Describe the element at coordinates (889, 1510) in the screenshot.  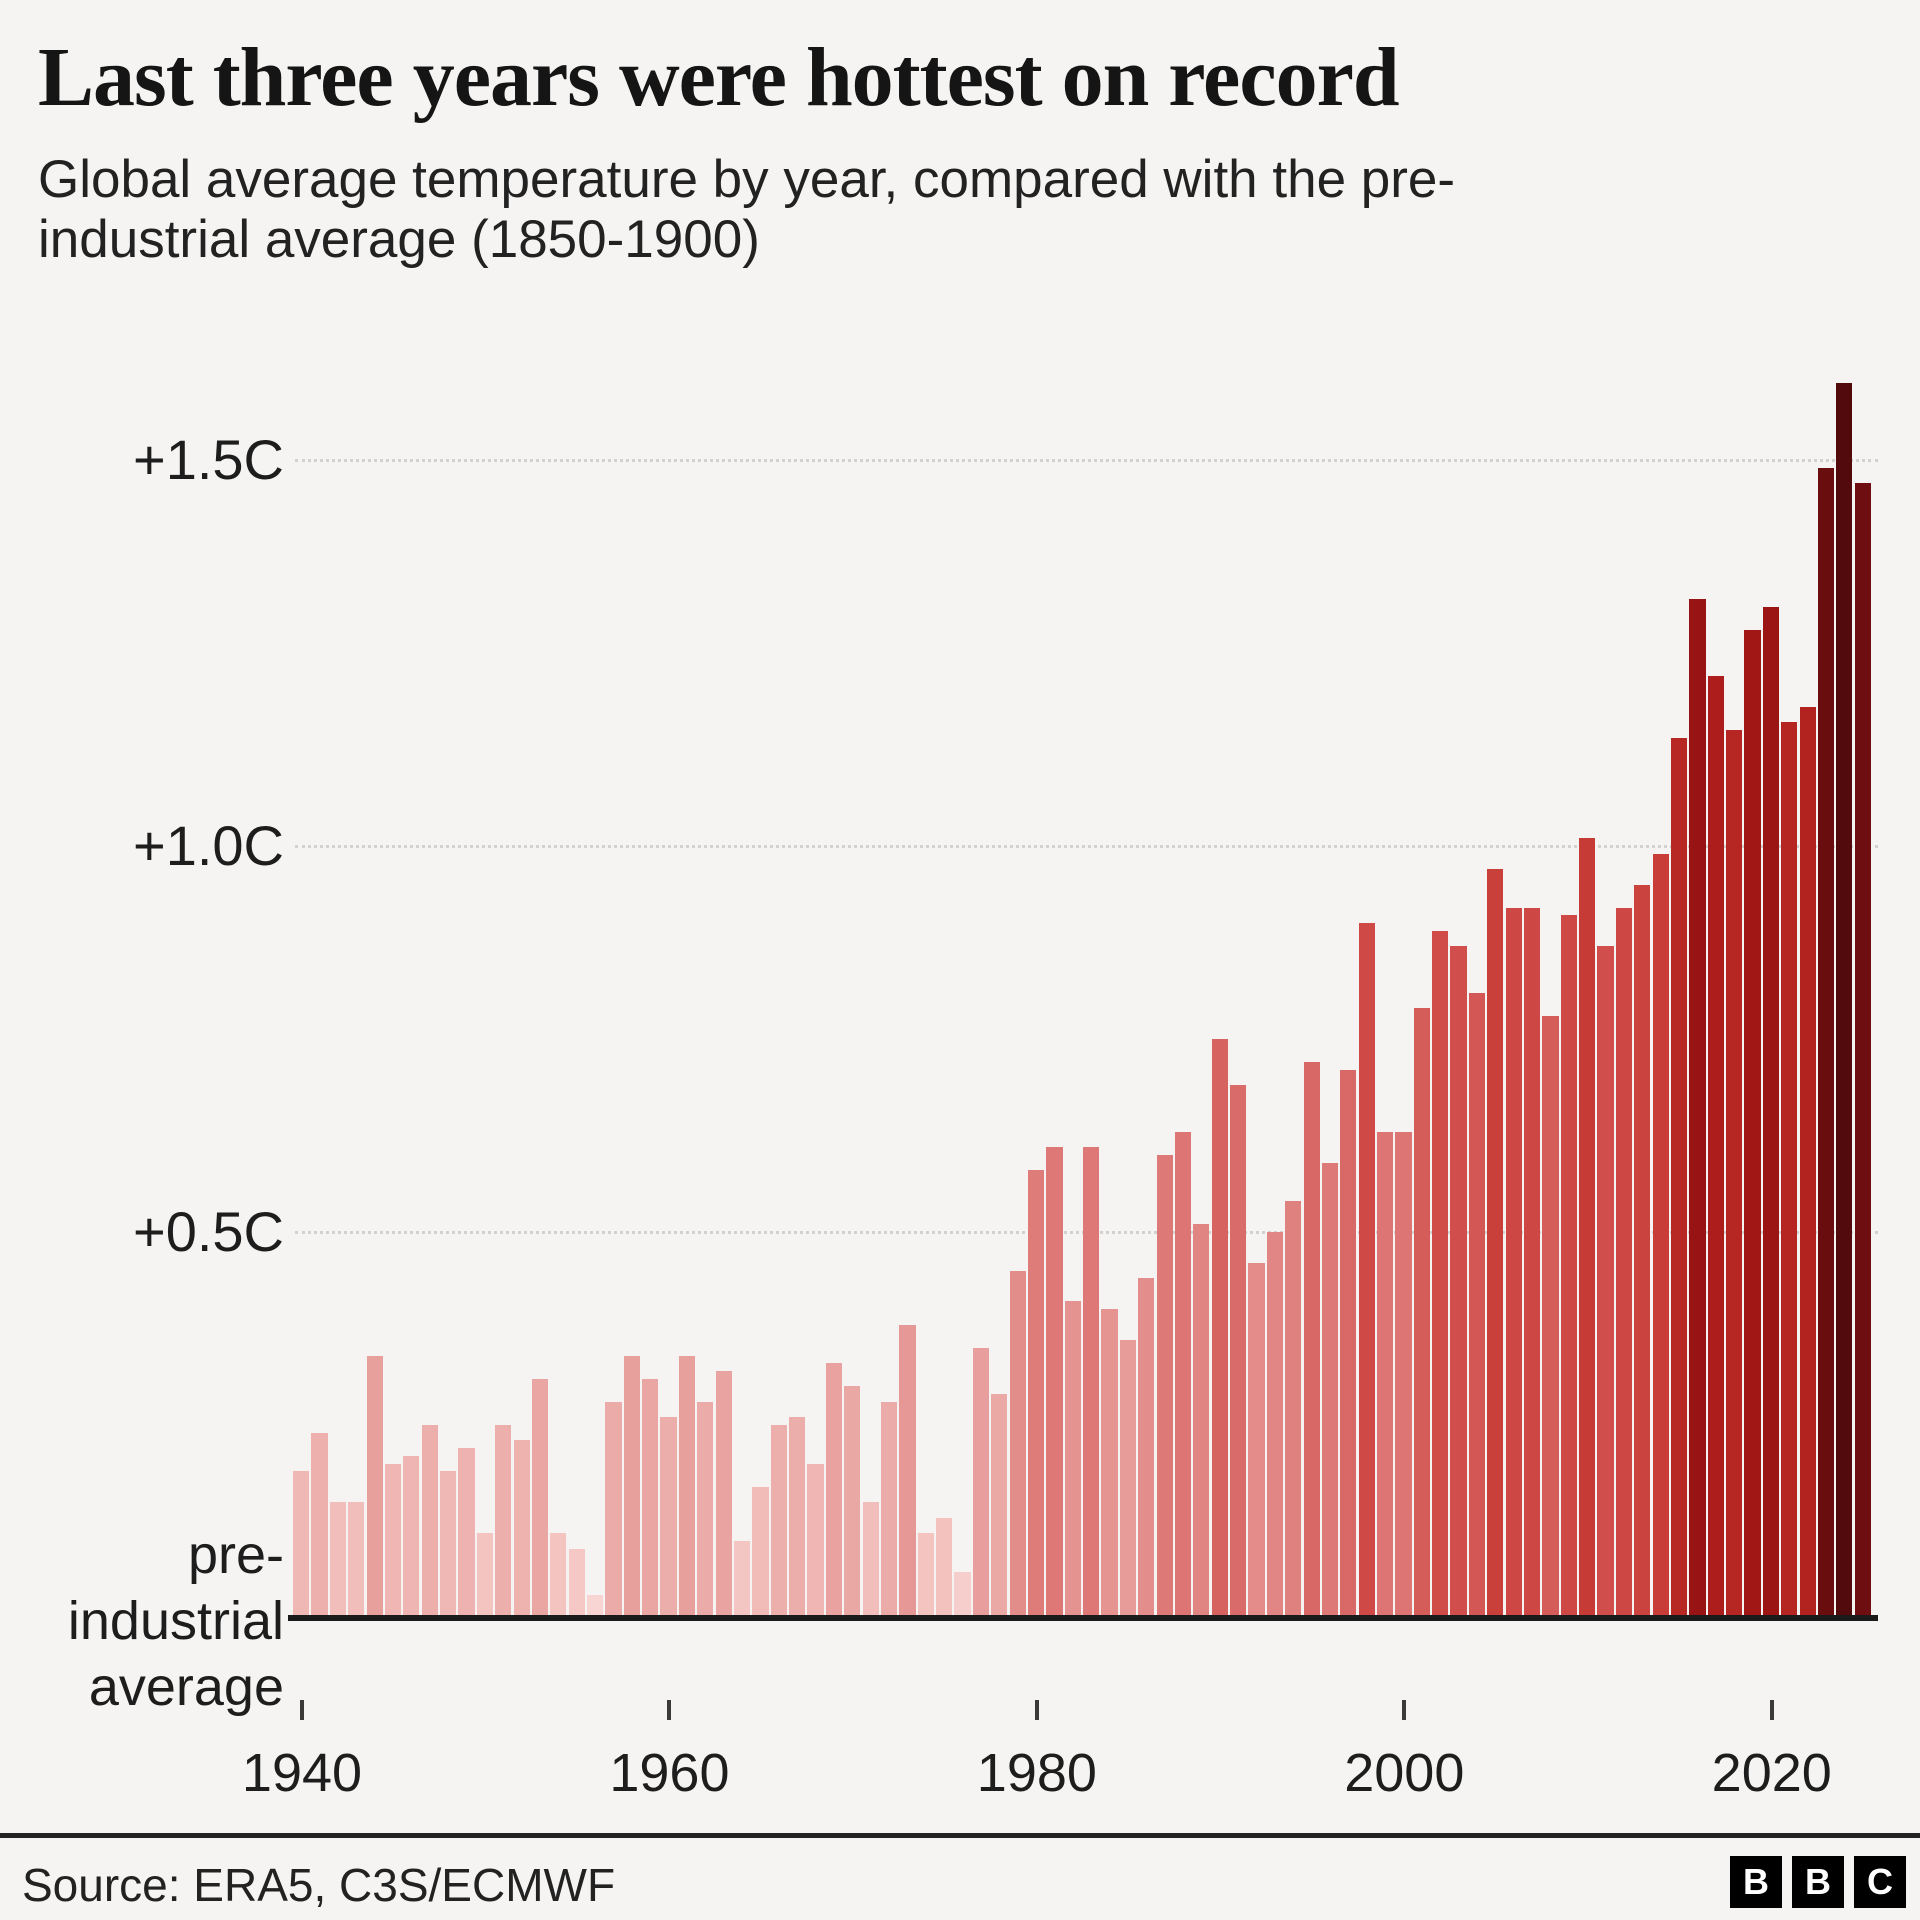
I see `bar-1972` at that location.